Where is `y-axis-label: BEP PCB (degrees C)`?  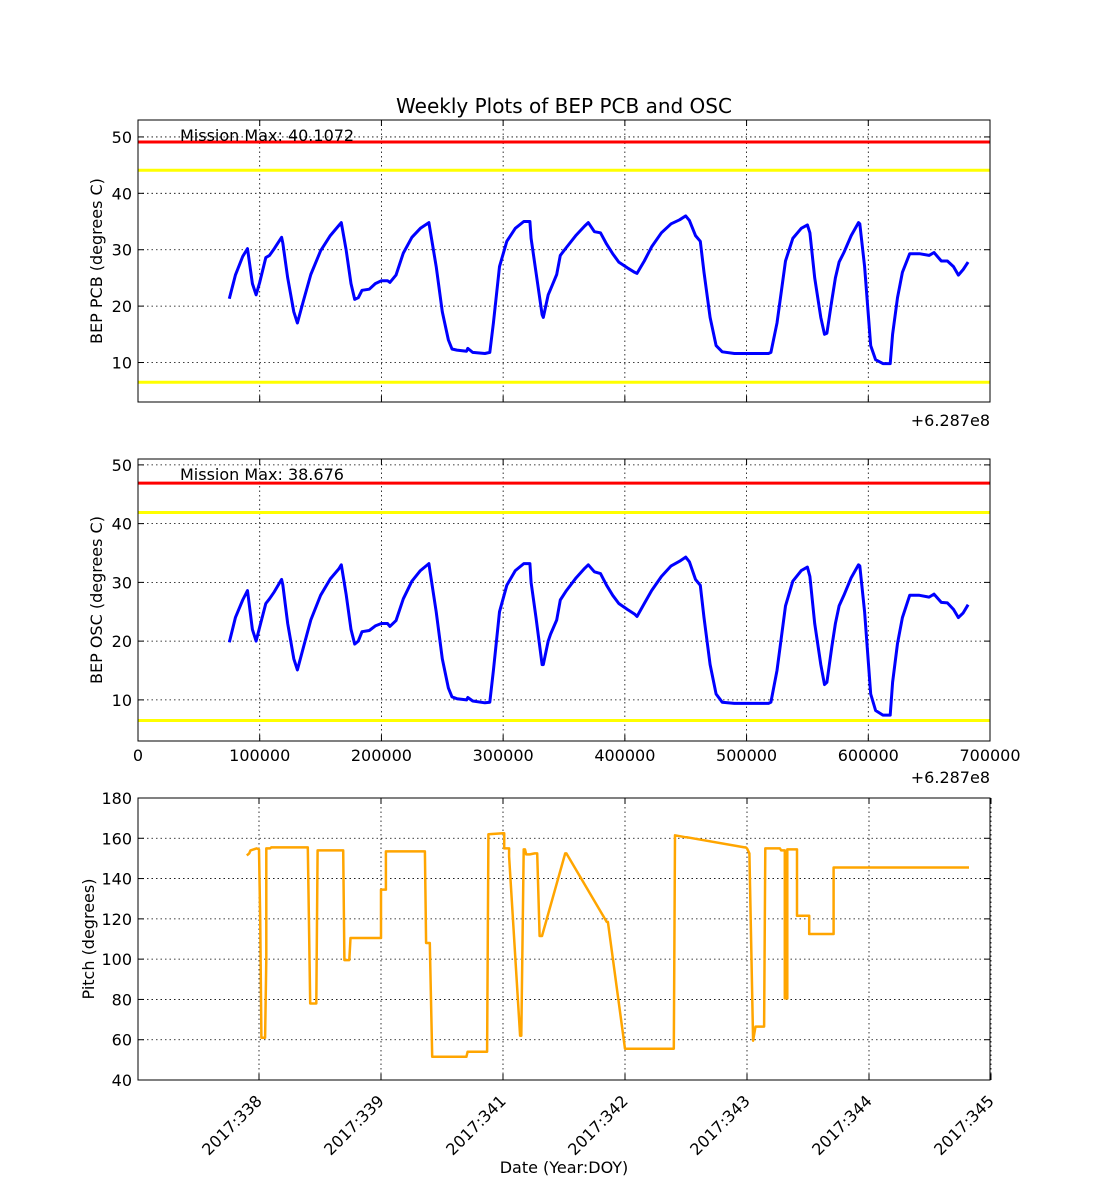 y-axis-label: BEP PCB (degrees C) is located at coordinates (96, 261).